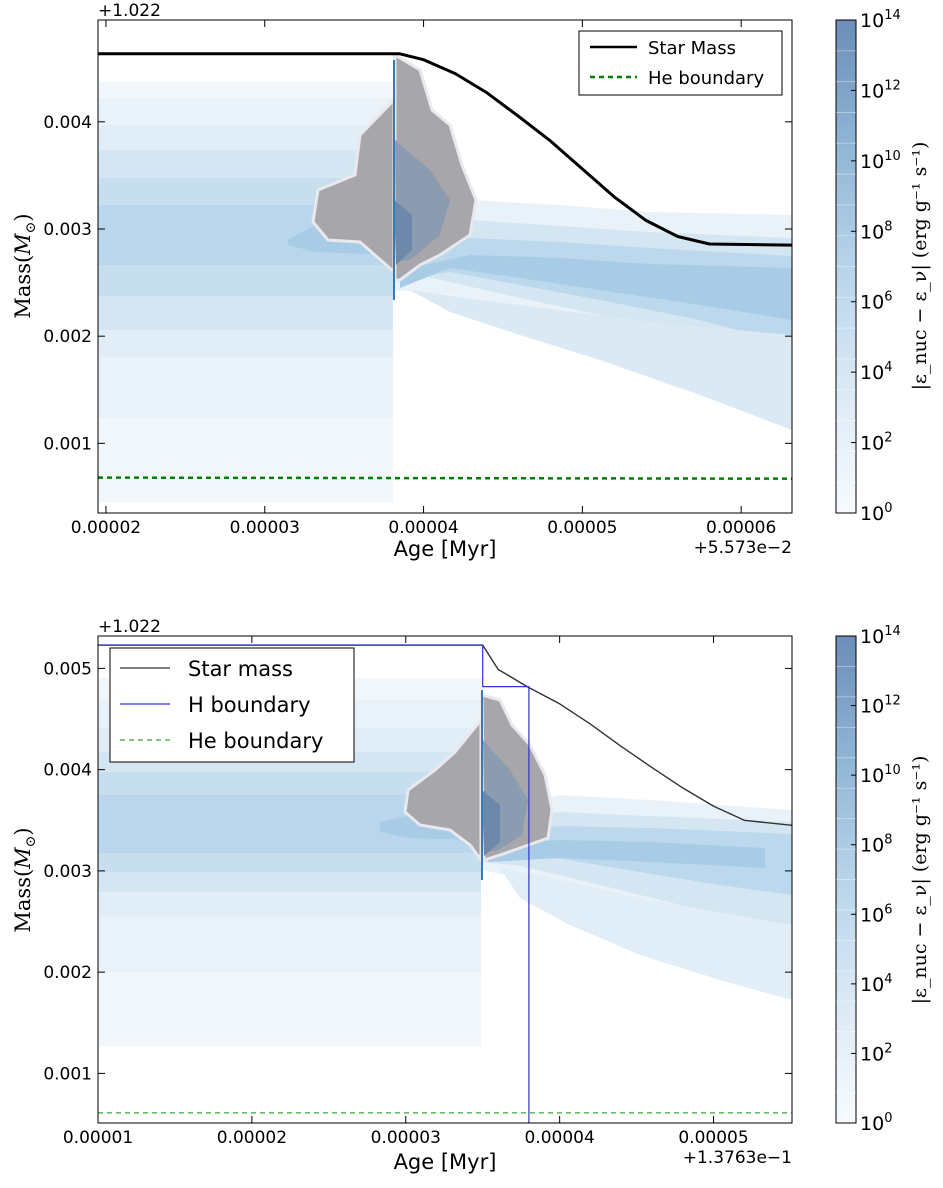  Describe the element at coordinates (445, 478) in the screenshot. I see `series-line-he-boundary` at that location.